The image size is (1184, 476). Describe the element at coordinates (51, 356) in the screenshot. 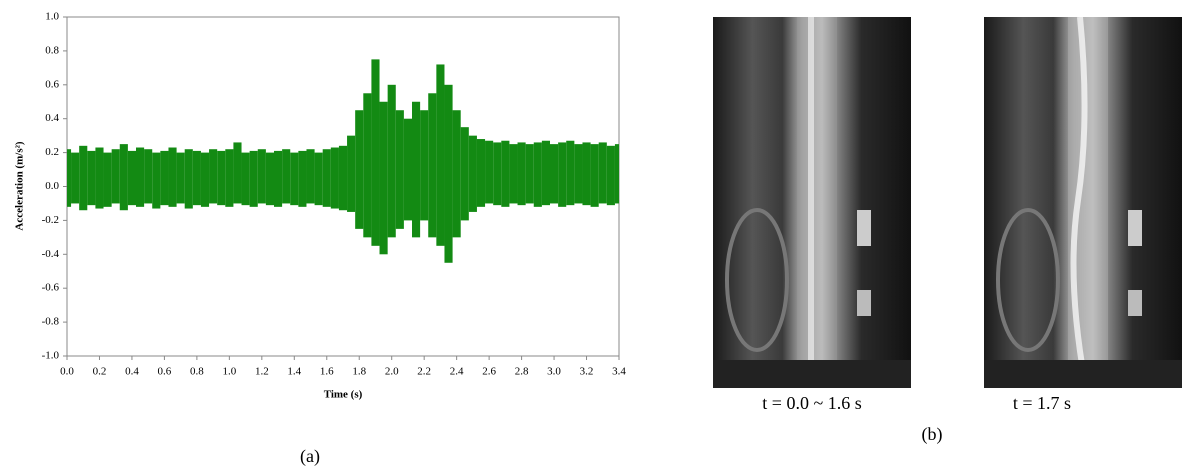

I see `y-tick-label: -1.0` at that location.